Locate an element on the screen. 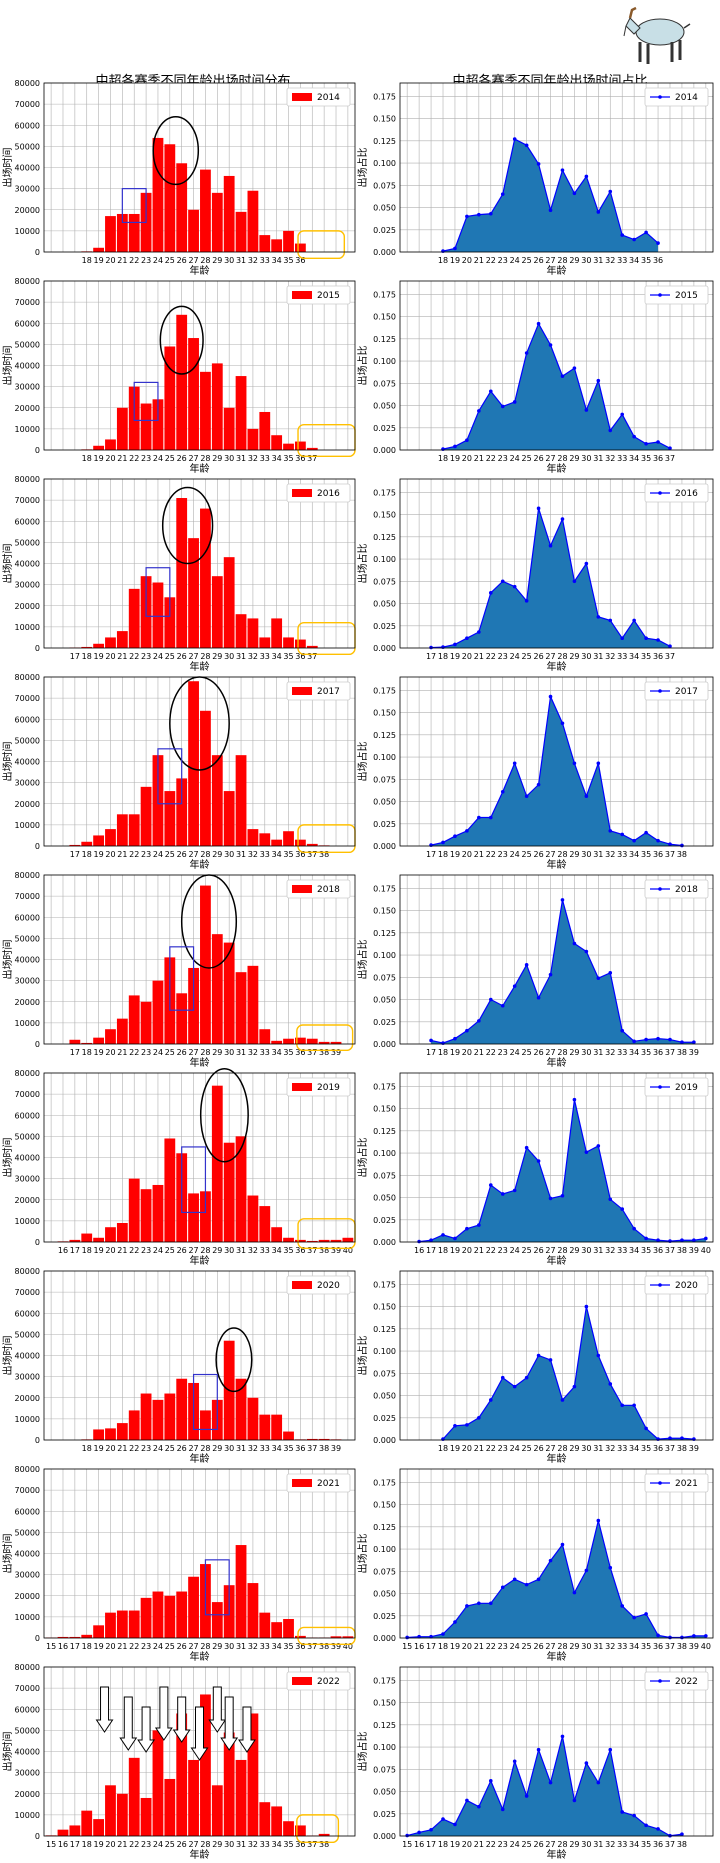  y-tick-label: 60000 is located at coordinates (27, 323).